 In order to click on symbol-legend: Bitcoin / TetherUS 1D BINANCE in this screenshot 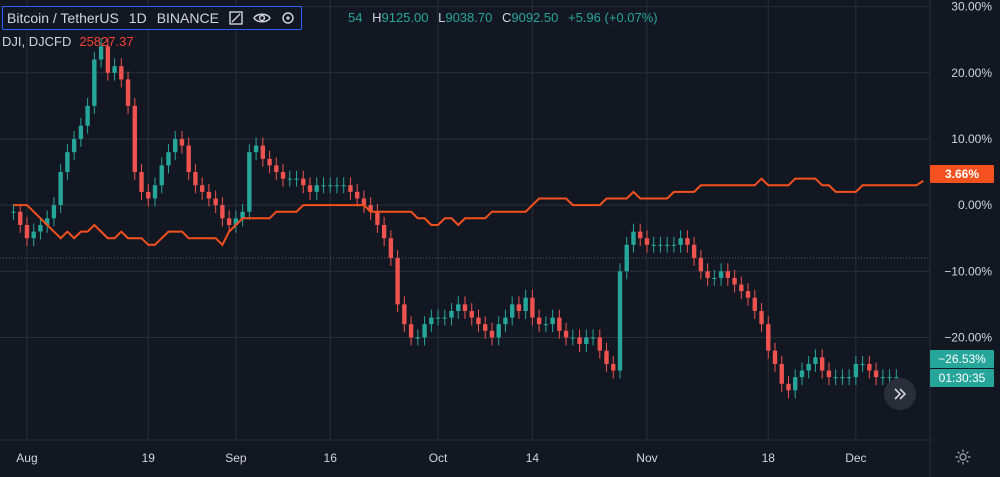, I will do `click(152, 18)`.